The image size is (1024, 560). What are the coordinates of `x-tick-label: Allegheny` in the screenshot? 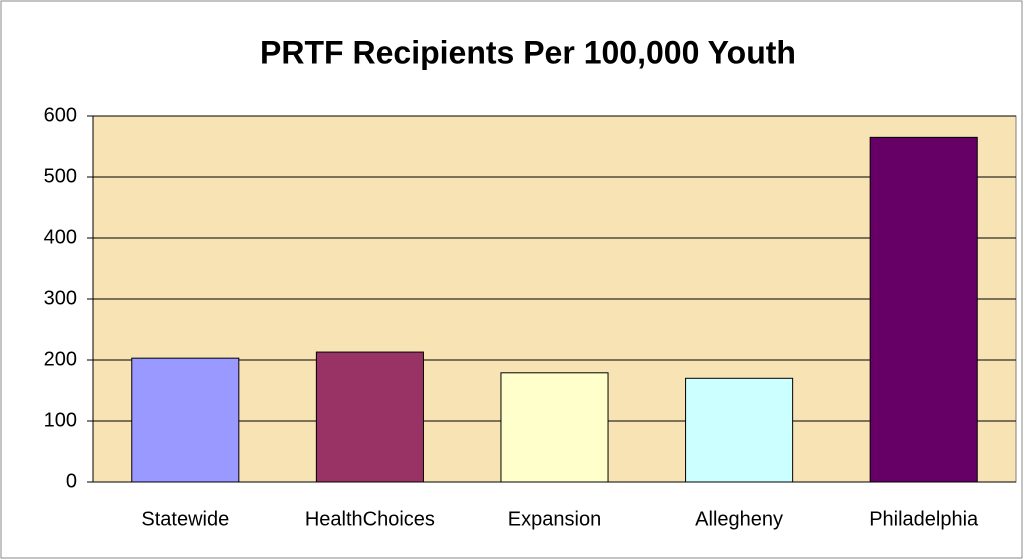 It's located at (739, 519).